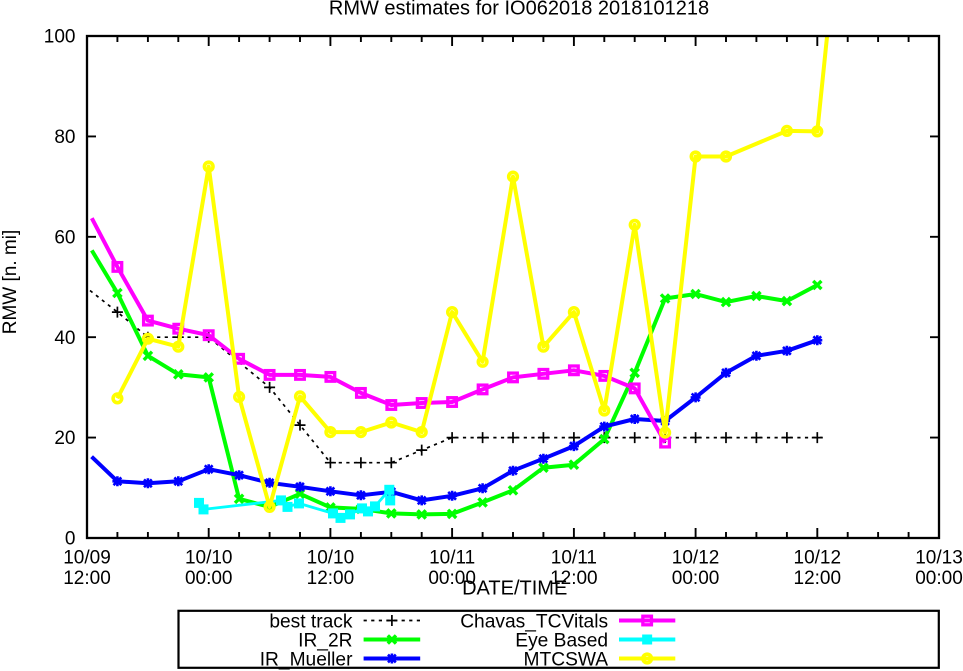 The image size is (963, 671). What do you see at coordinates (519, 10) in the screenshot?
I see `svg-text:RMW estimates for IO062018 201: RMW estimates for IO062018 2018101218` at bounding box center [519, 10].